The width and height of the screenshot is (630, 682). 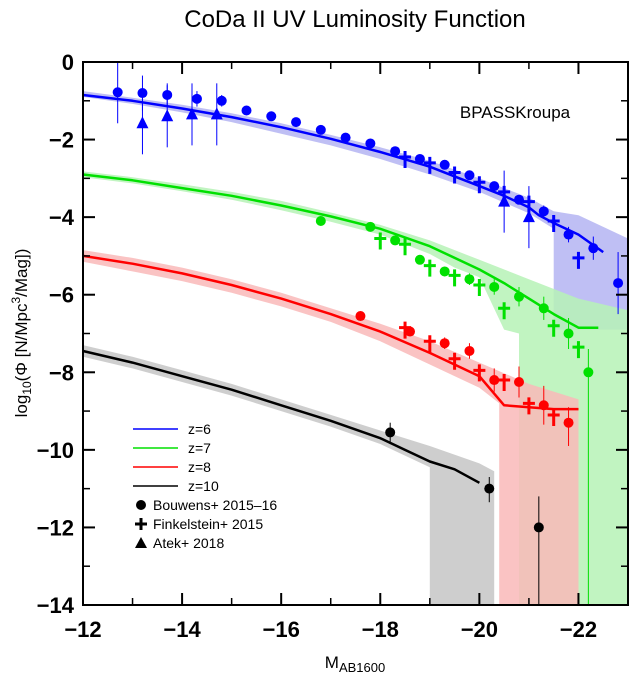 What do you see at coordinates (21, 273) in the screenshot?
I see `y-axis-label-end: /Mag])` at bounding box center [21, 273].